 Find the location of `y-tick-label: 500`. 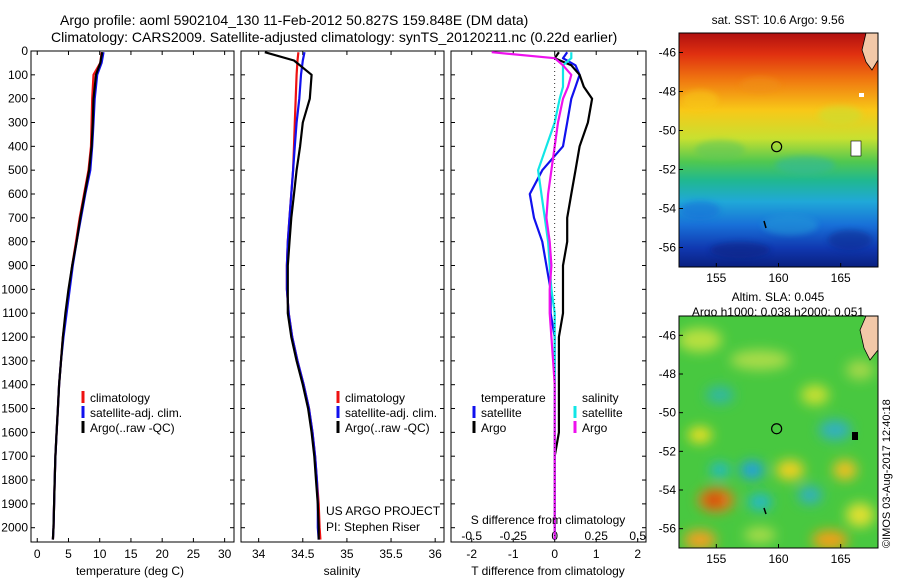

y-tick-label: 500 is located at coordinates (18, 170).